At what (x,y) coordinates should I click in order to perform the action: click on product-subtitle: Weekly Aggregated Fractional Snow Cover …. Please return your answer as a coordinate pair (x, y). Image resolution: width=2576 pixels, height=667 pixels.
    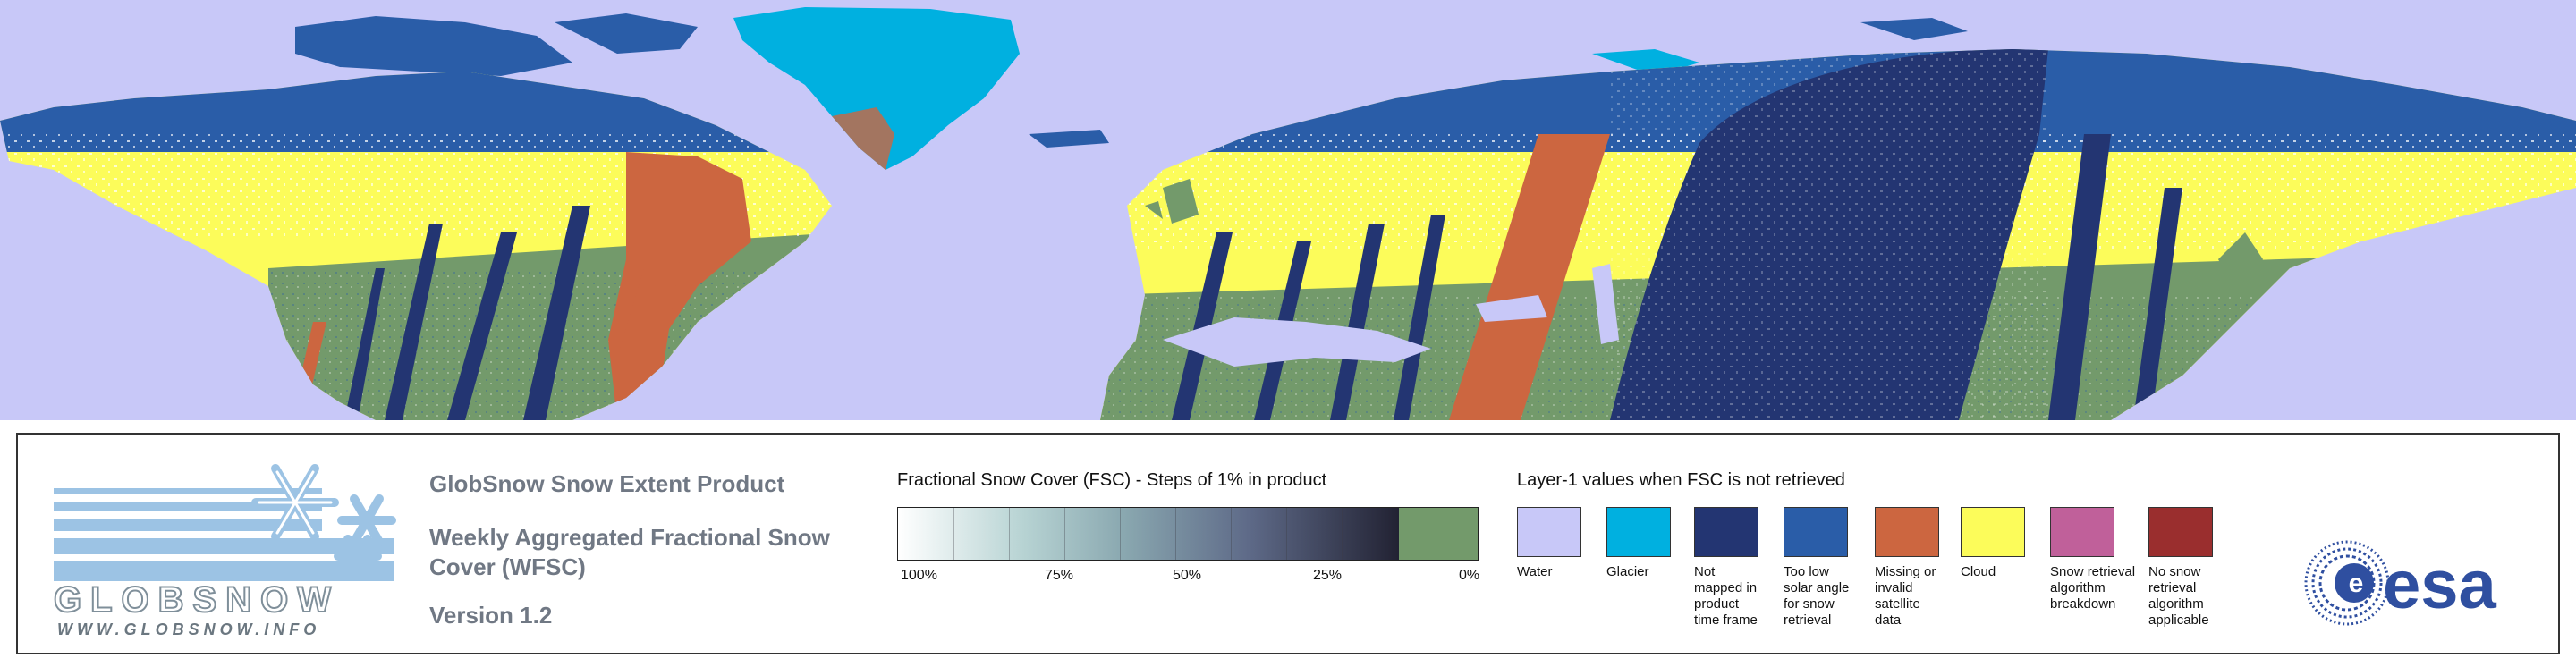
    Looking at the image, I should click on (629, 552).